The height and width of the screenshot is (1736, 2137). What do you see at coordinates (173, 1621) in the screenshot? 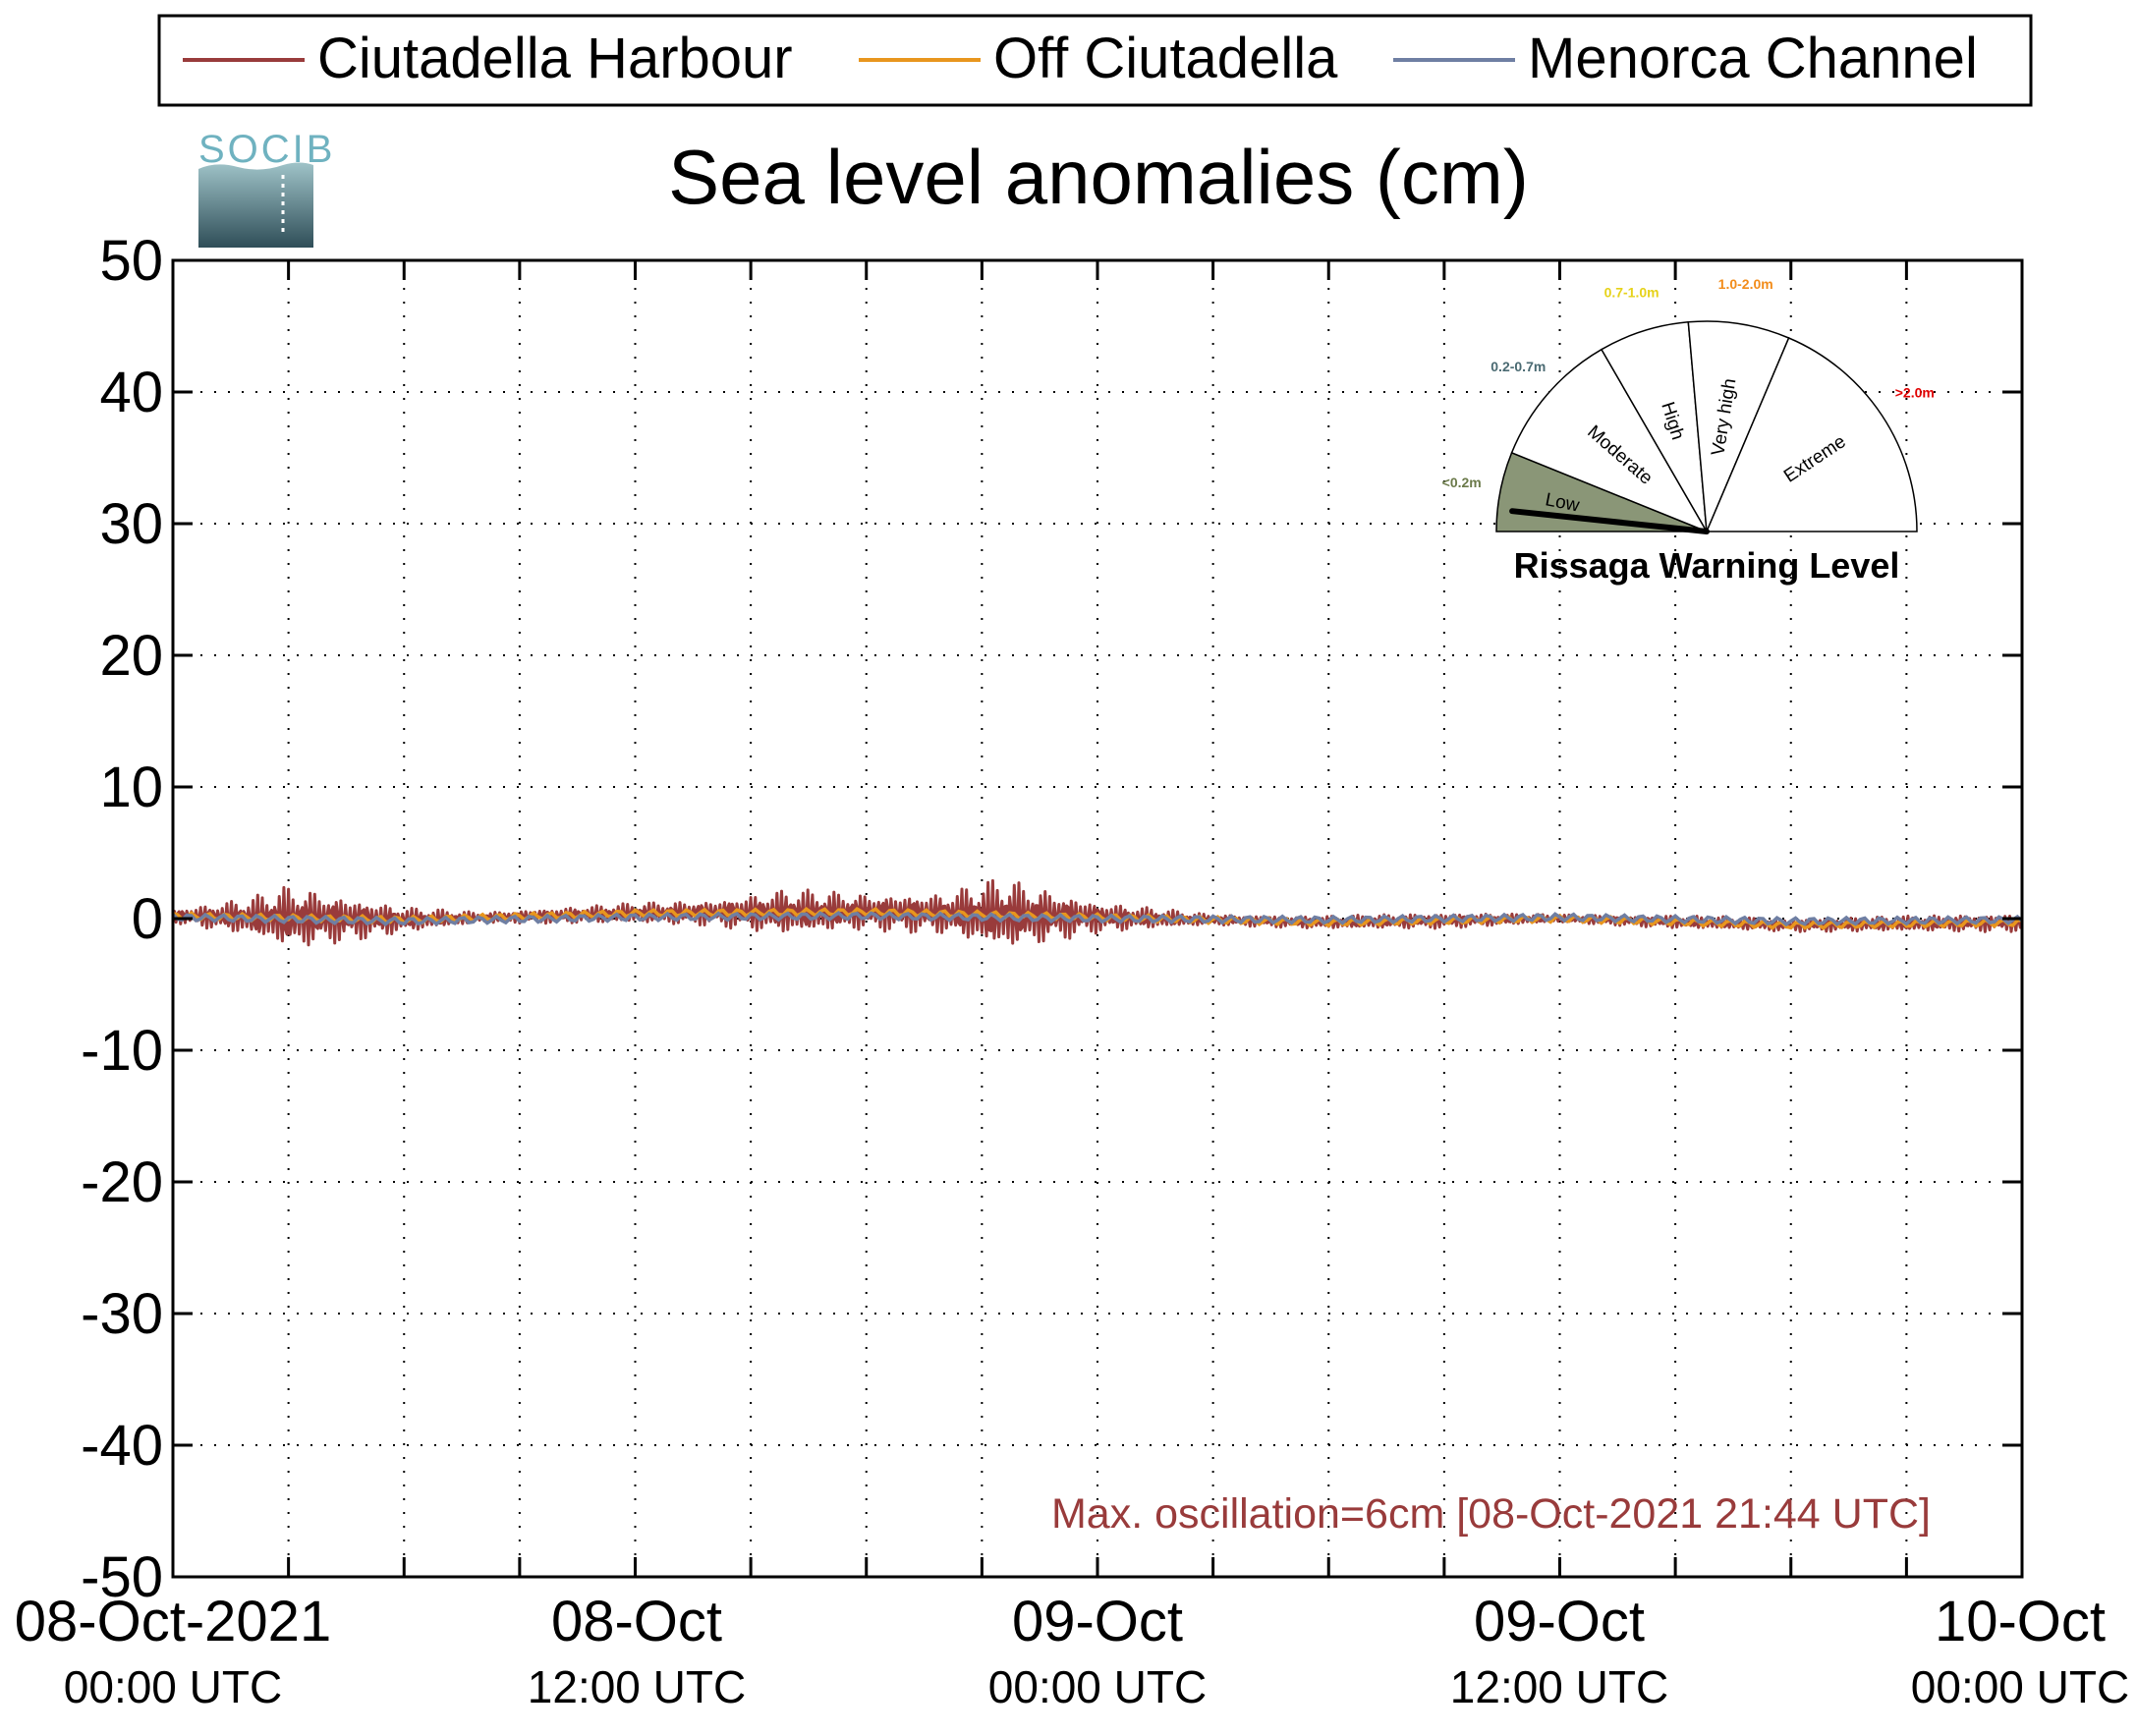
I see `x-tick-label-date: 08-Oct-2021` at bounding box center [173, 1621].